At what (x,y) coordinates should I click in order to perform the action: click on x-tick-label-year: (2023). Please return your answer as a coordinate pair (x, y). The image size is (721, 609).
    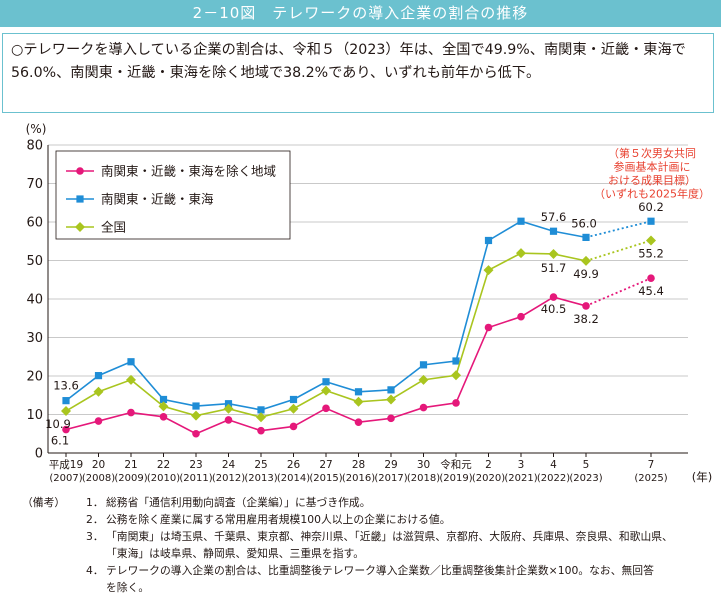
    Looking at the image, I should click on (585, 478).